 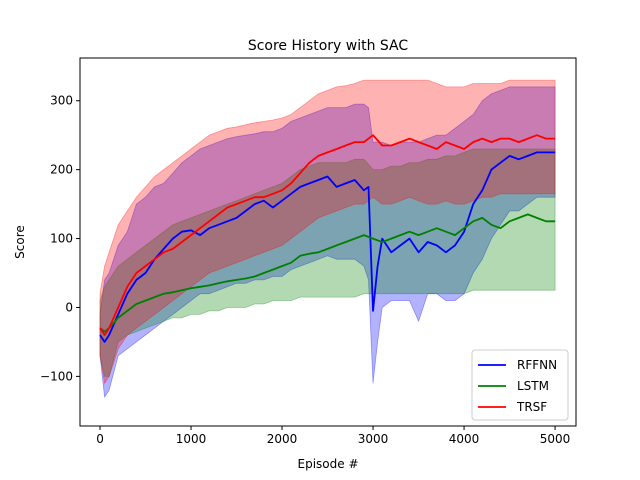 What do you see at coordinates (20, 242) in the screenshot?
I see `y-axis-label: Score` at bounding box center [20, 242].